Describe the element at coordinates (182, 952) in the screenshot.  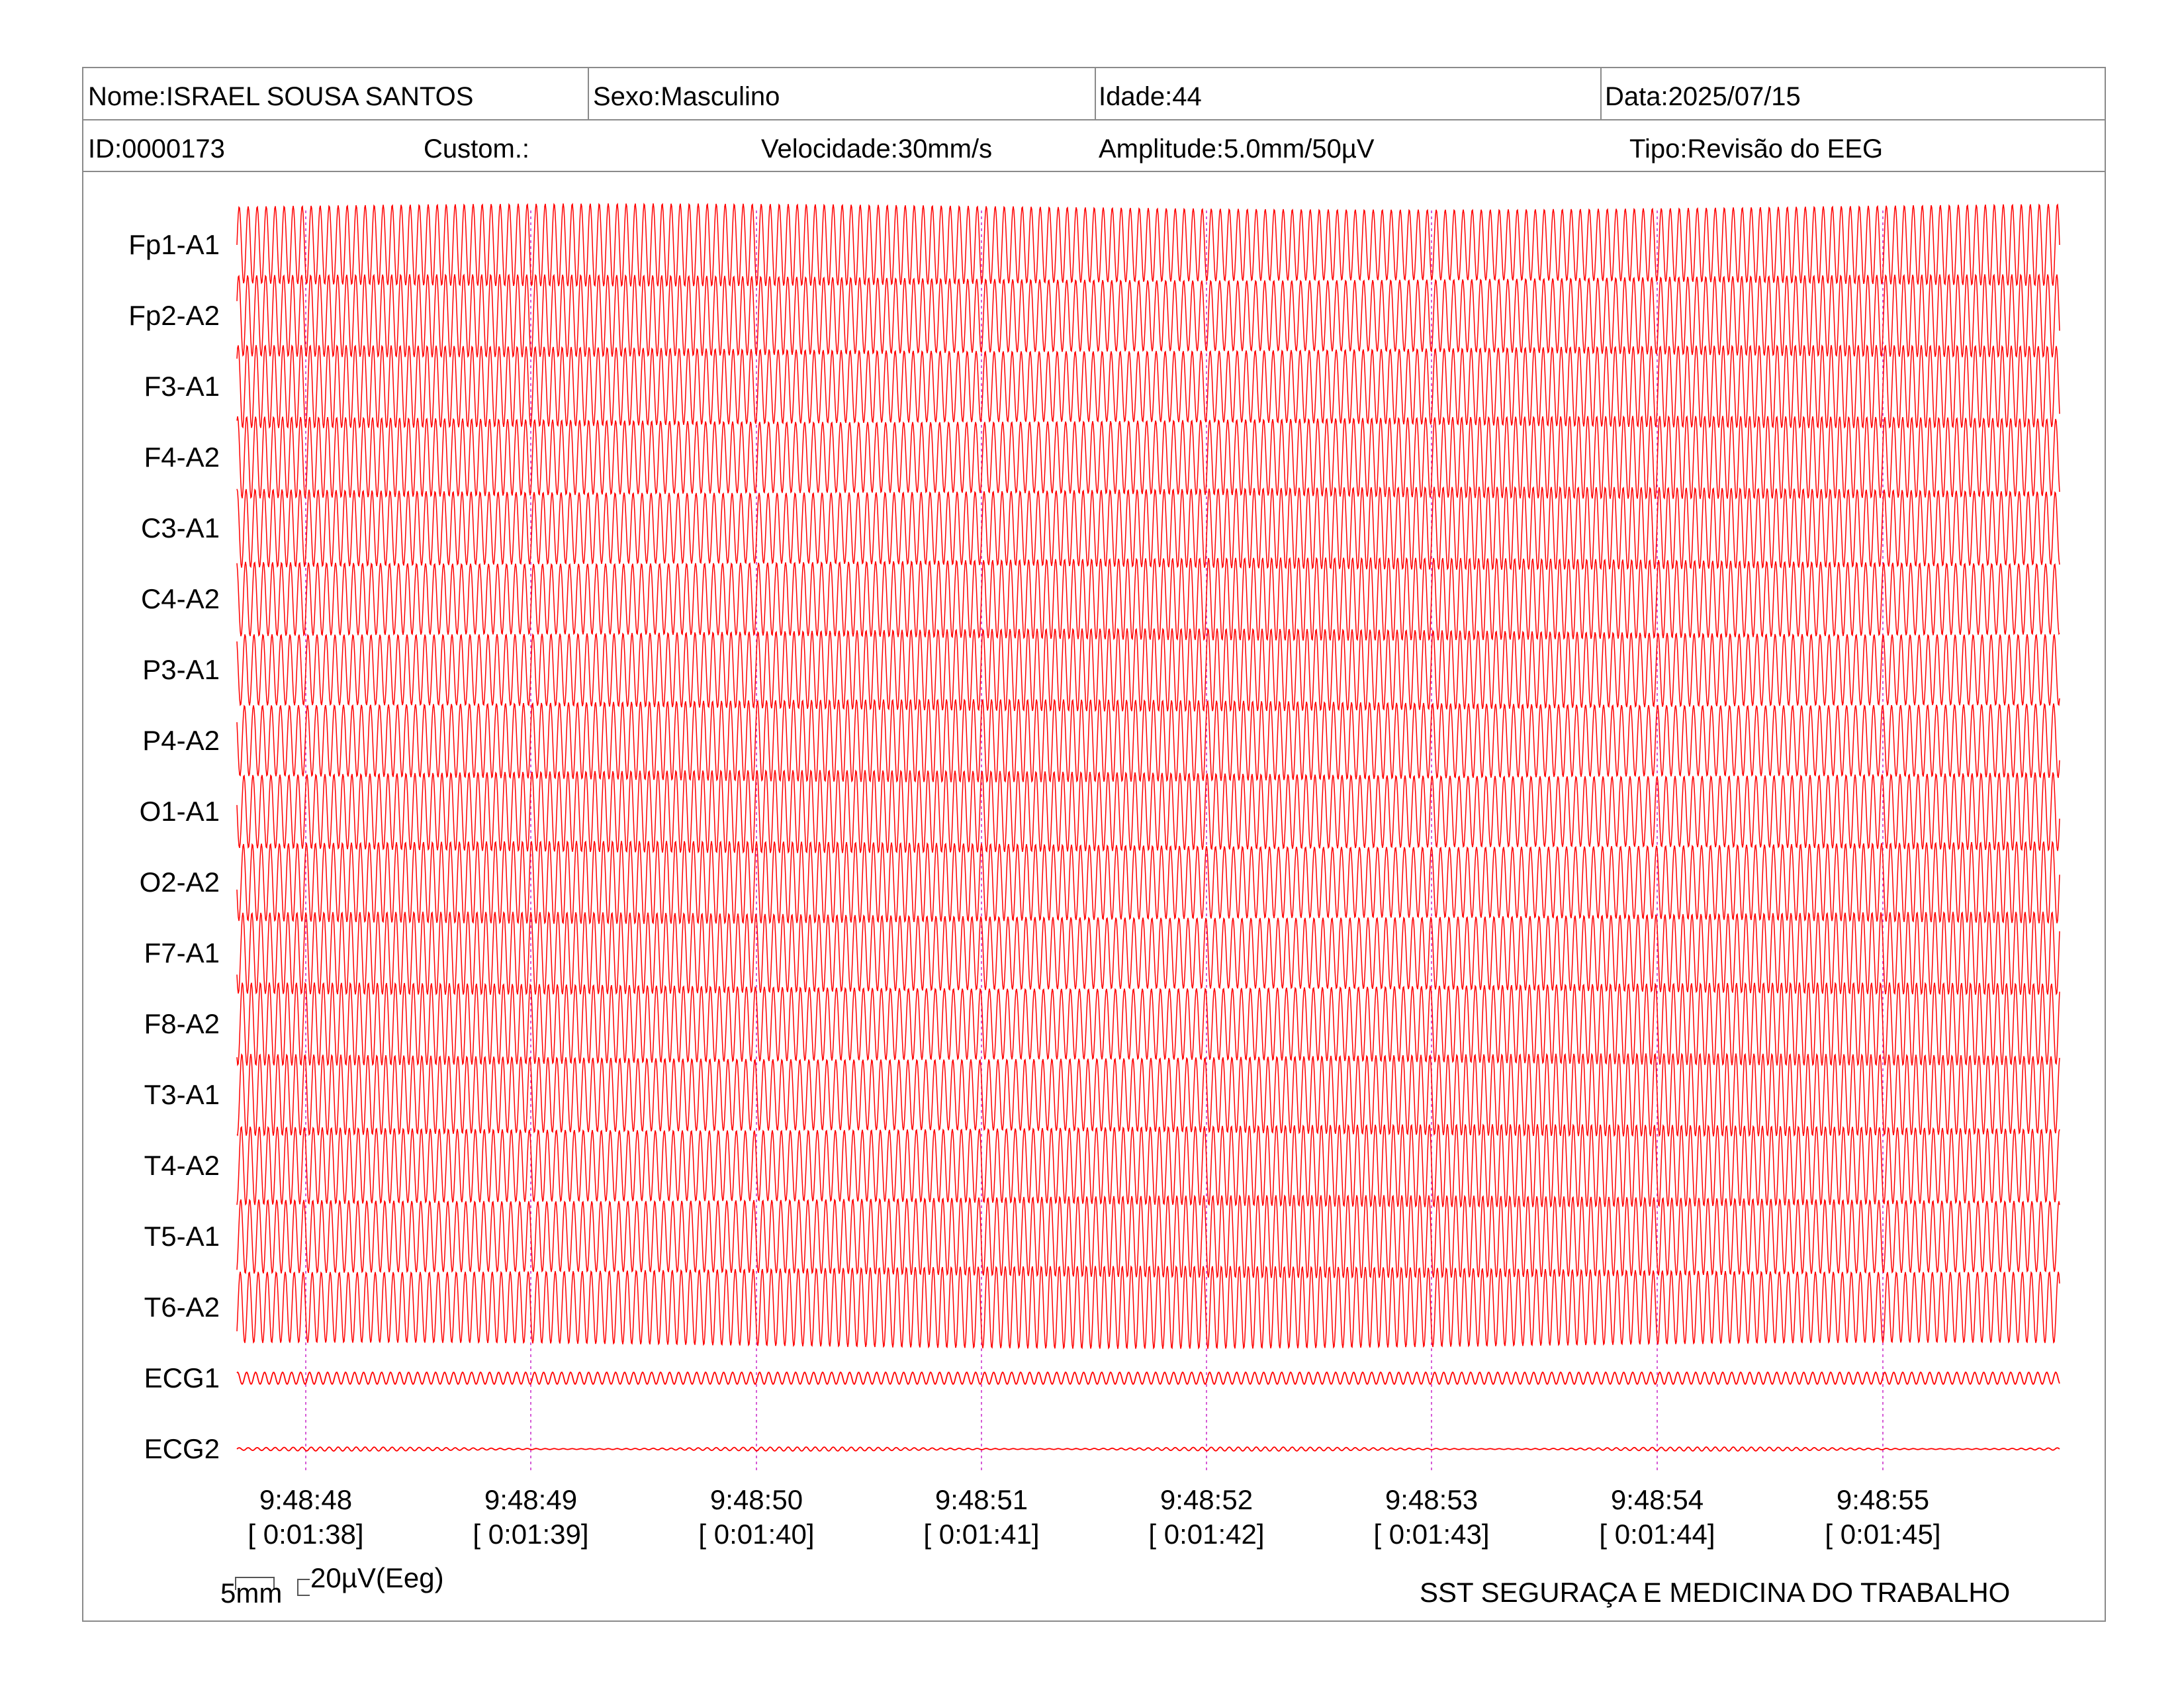
I see `channel-label: F7-A1` at that location.